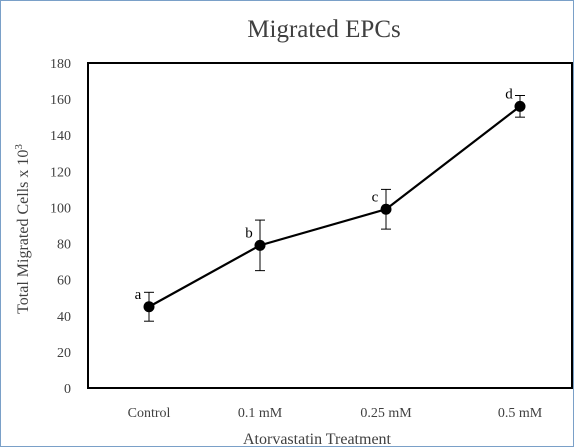 Image resolution: width=574 pixels, height=447 pixels. What do you see at coordinates (375, 197) in the screenshot?
I see `data-point-label: c` at bounding box center [375, 197].